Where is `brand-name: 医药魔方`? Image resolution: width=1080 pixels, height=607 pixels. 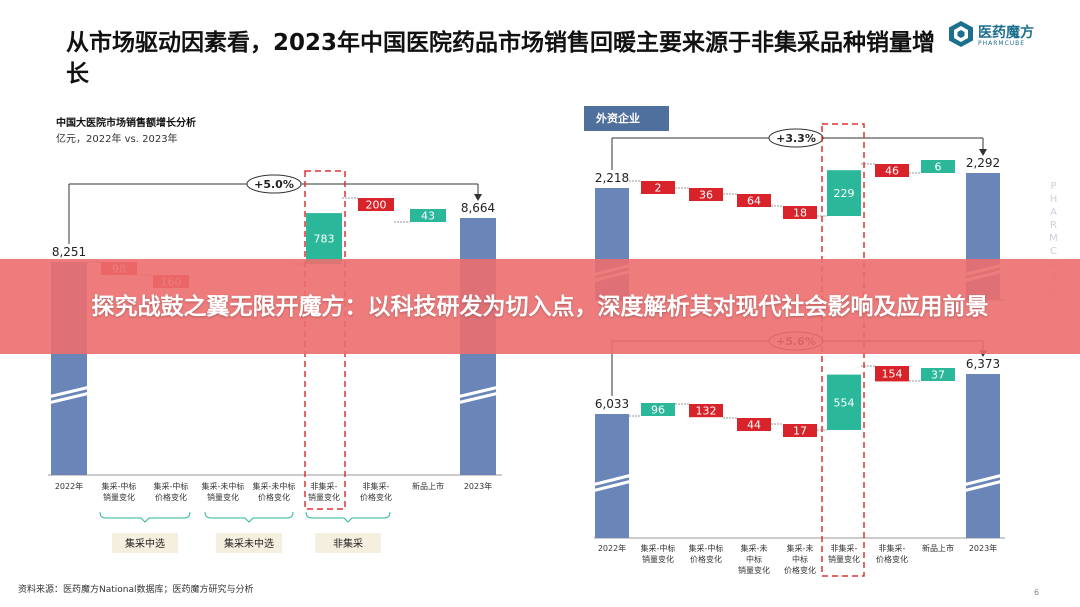
brand-name: 医药魔方 is located at coordinates (1006, 33).